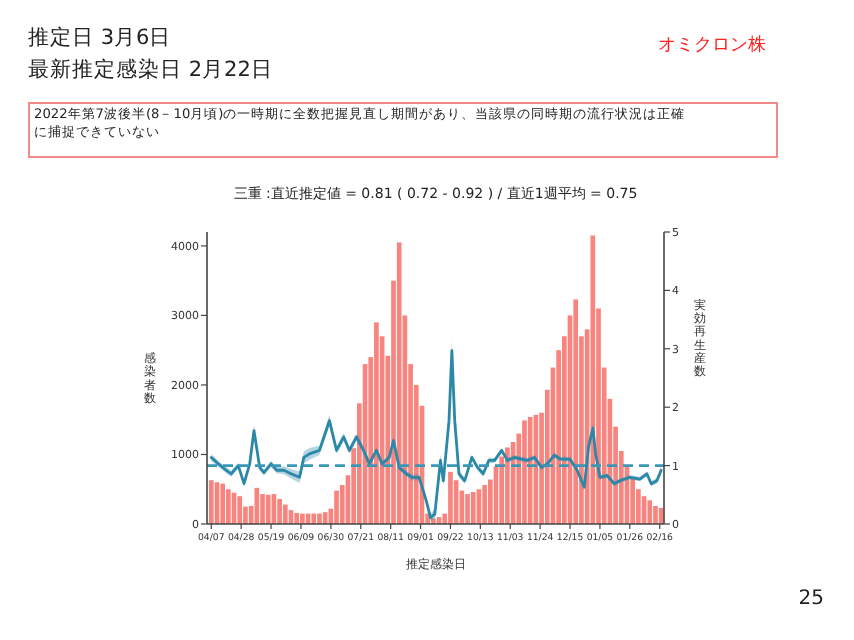 This screenshot has width=854, height=640. Describe the element at coordinates (712, 46) in the screenshot. I see `annotation: オミクロン株` at that location.